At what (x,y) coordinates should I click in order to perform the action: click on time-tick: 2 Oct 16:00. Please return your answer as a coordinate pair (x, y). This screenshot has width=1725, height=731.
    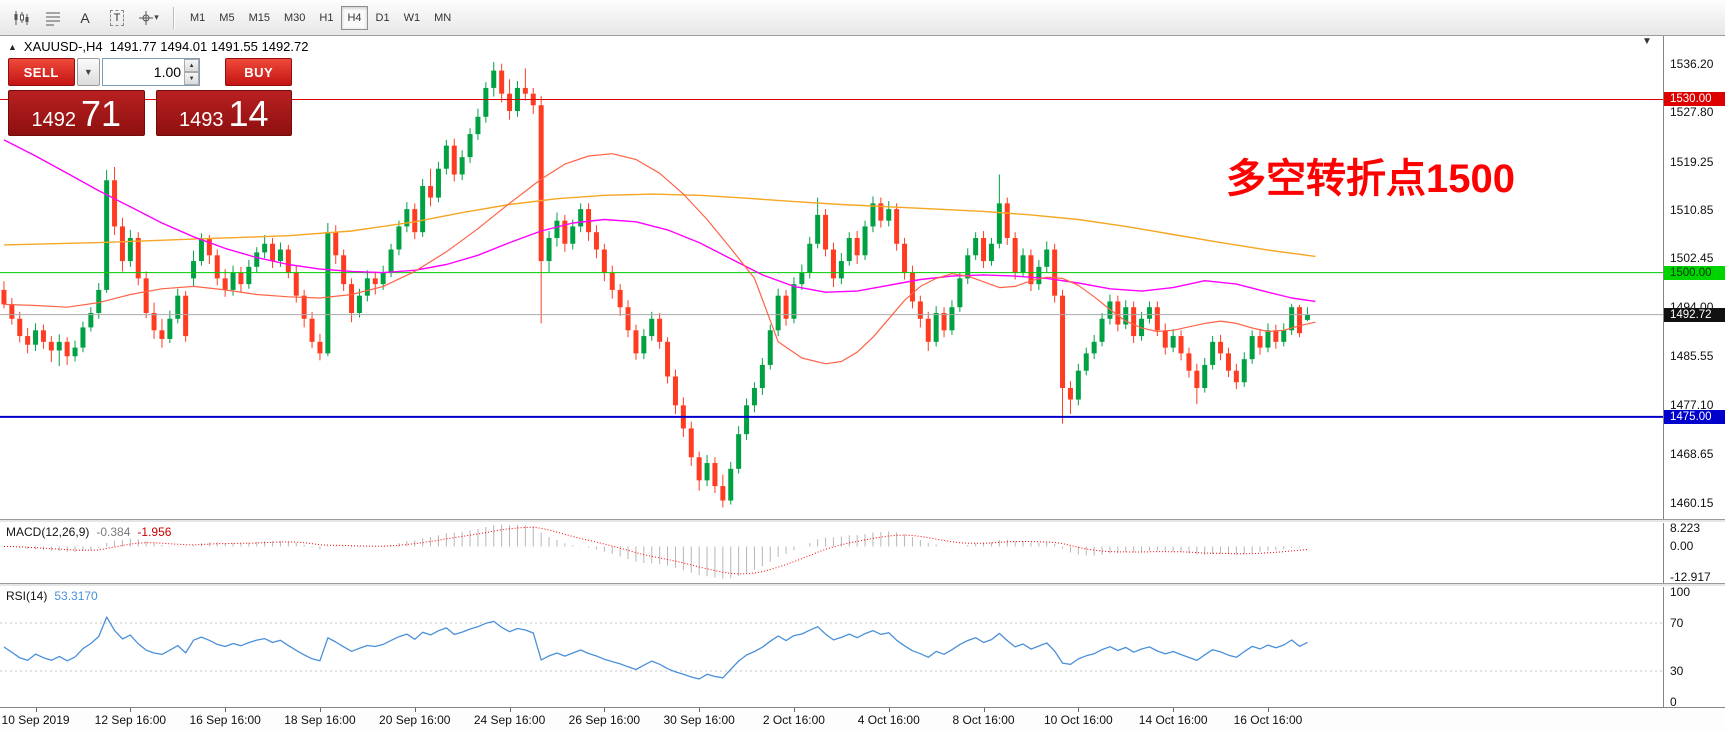
    Looking at the image, I should click on (793, 720).